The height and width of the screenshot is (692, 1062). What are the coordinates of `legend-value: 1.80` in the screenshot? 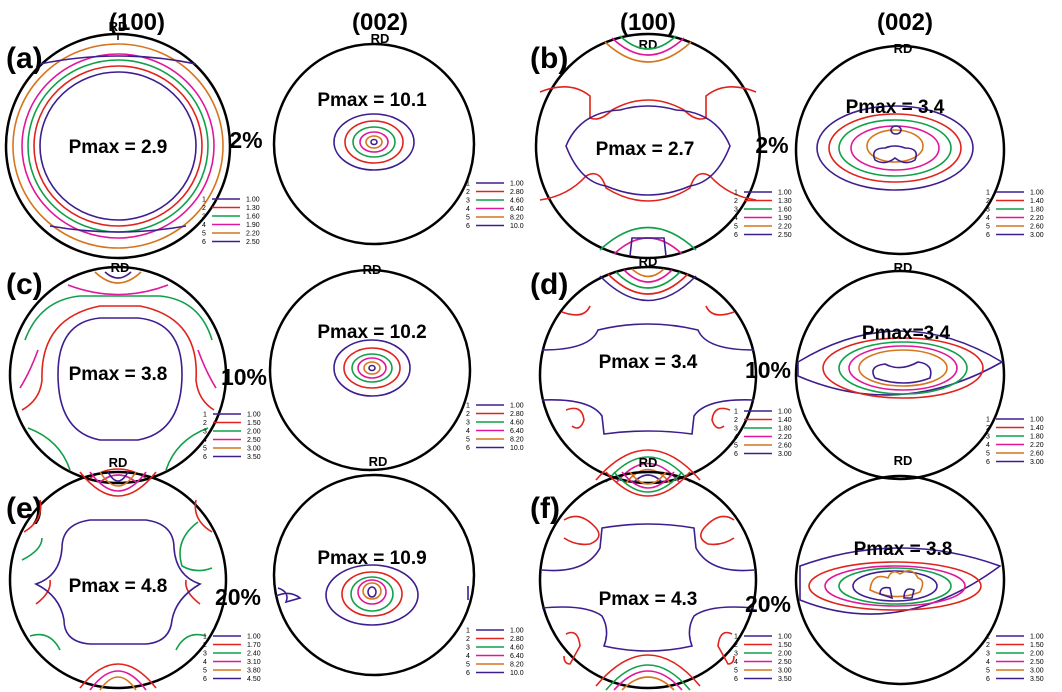 It's located at (785, 429).